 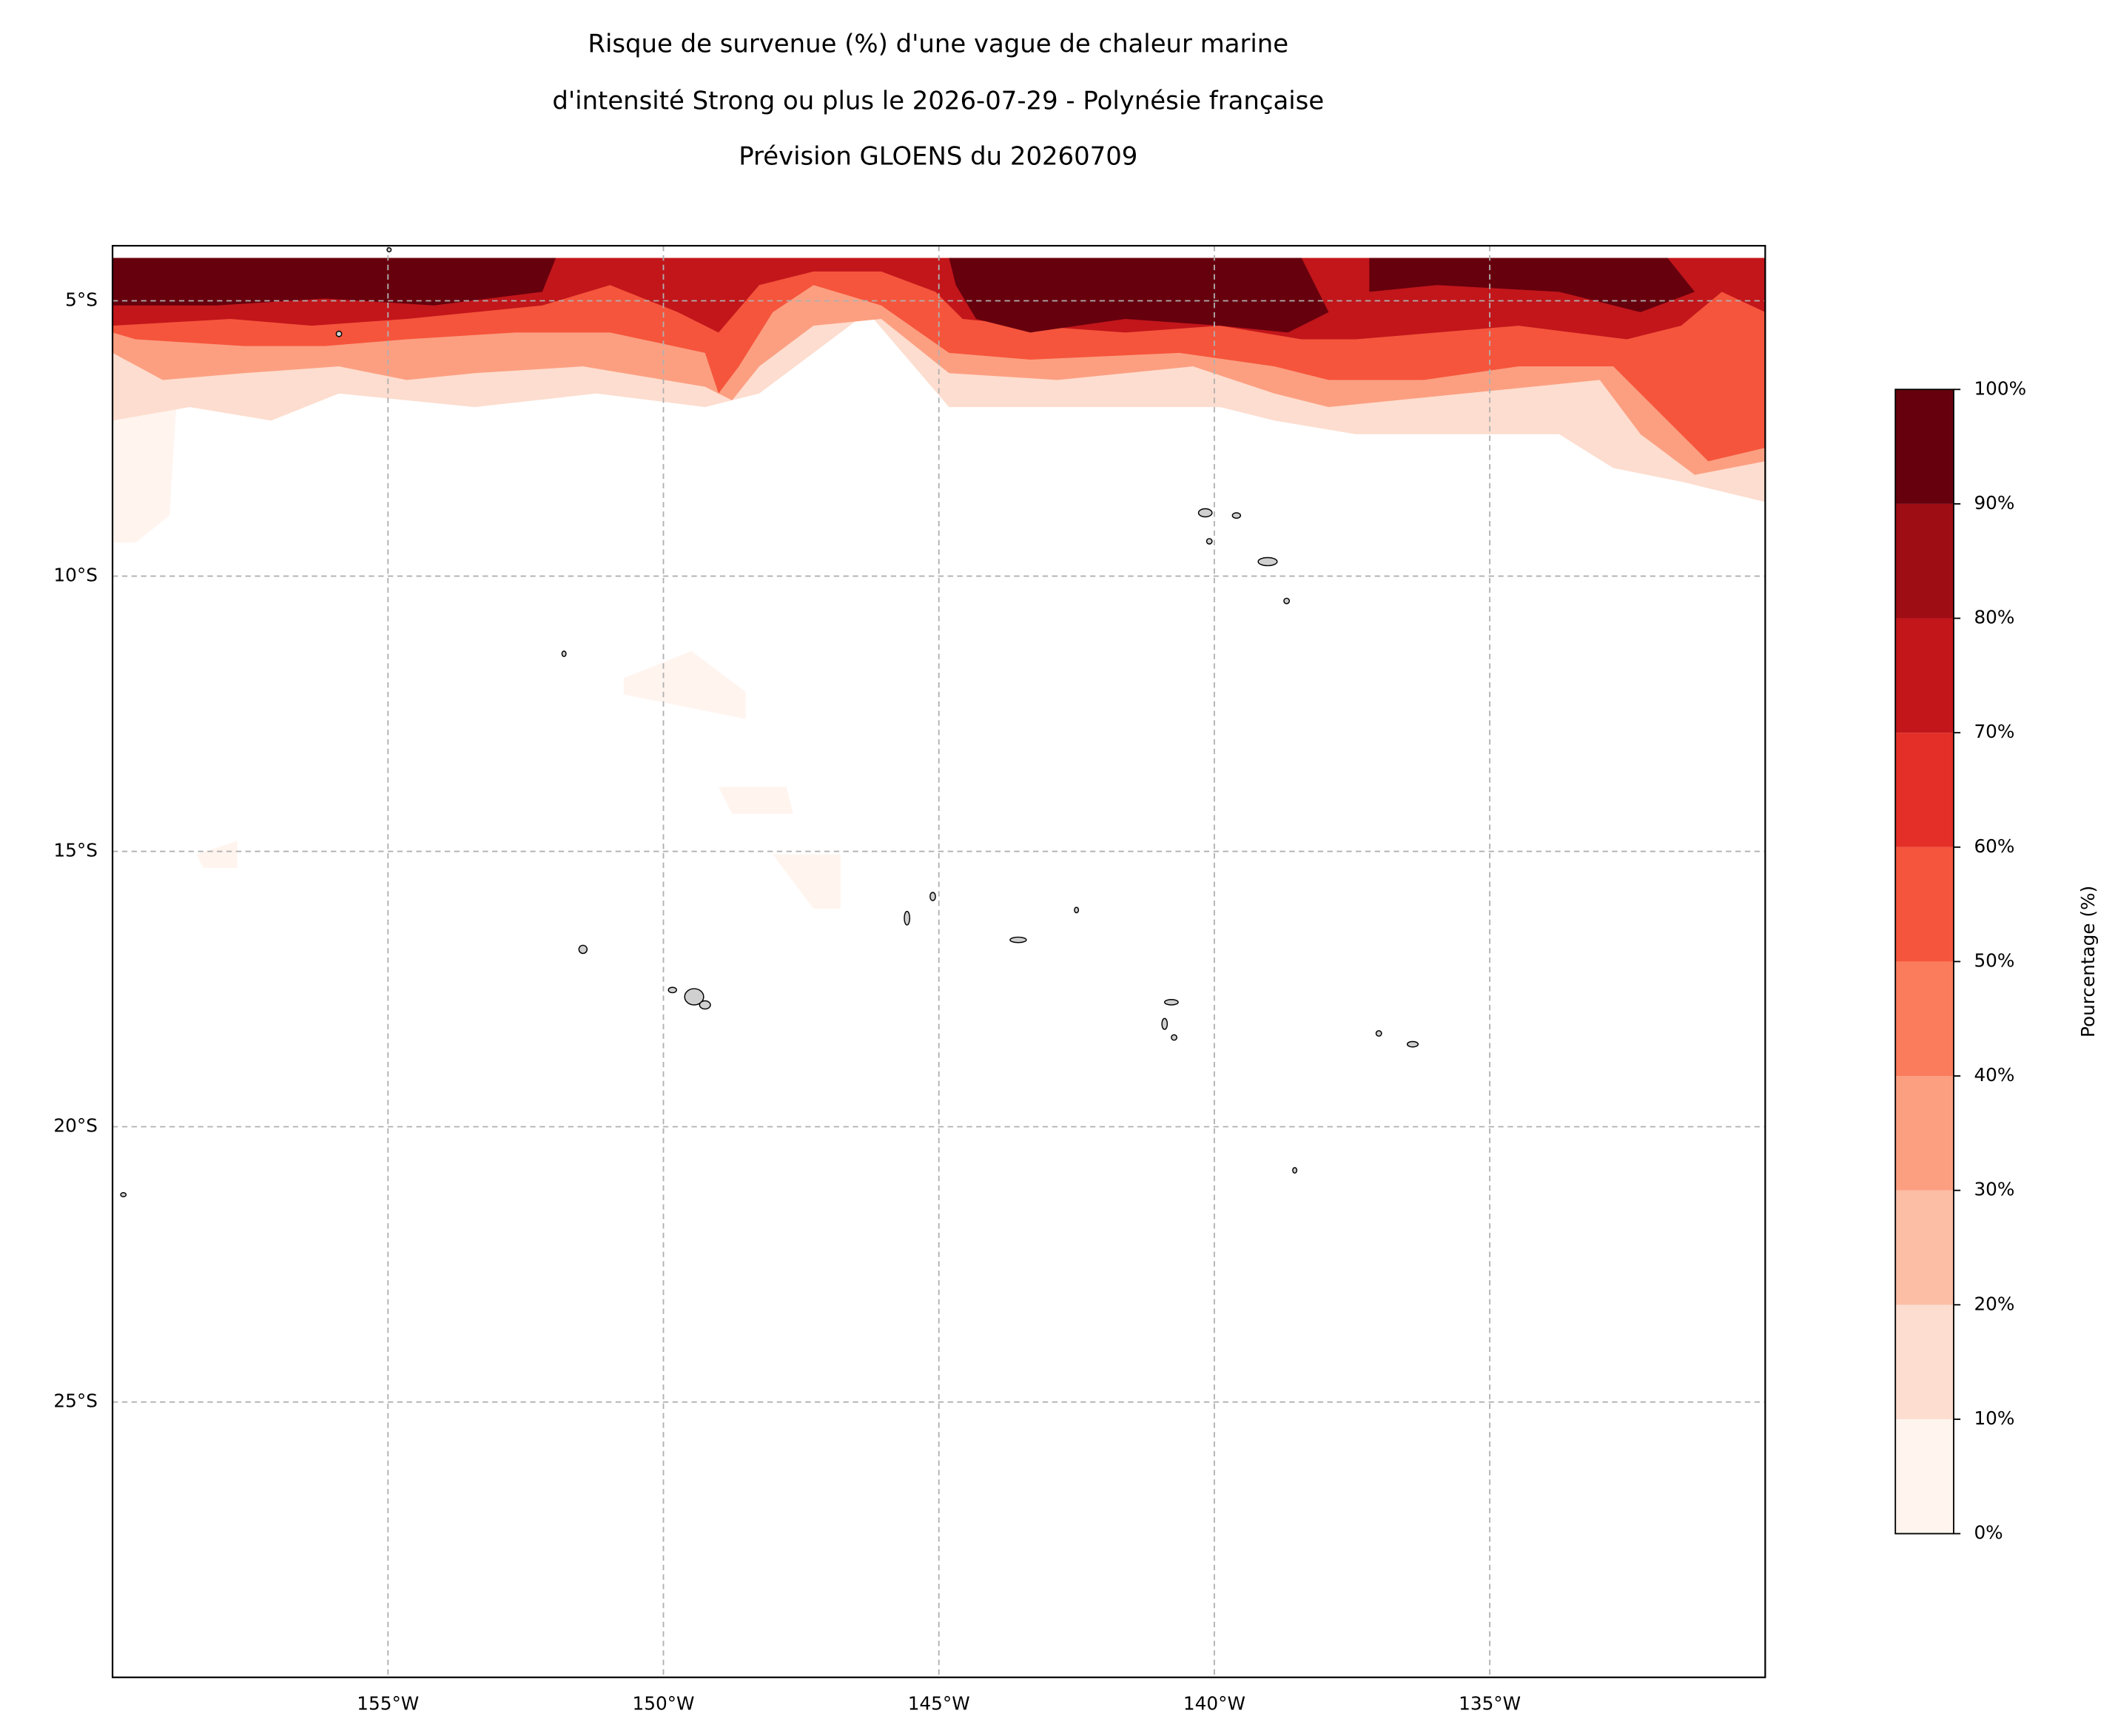 I want to click on colorbar-tick-label: 100%, so click(x=2000, y=388).